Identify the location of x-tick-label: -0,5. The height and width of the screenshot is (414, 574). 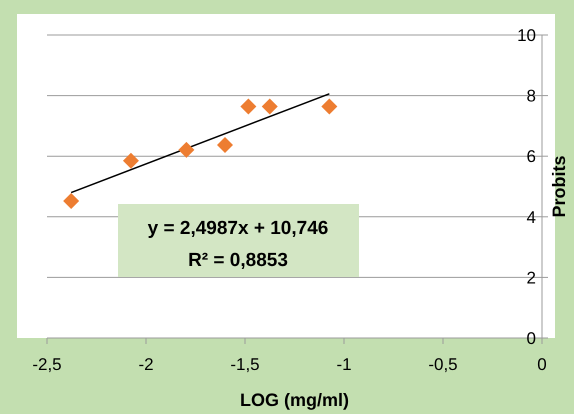
(443, 364).